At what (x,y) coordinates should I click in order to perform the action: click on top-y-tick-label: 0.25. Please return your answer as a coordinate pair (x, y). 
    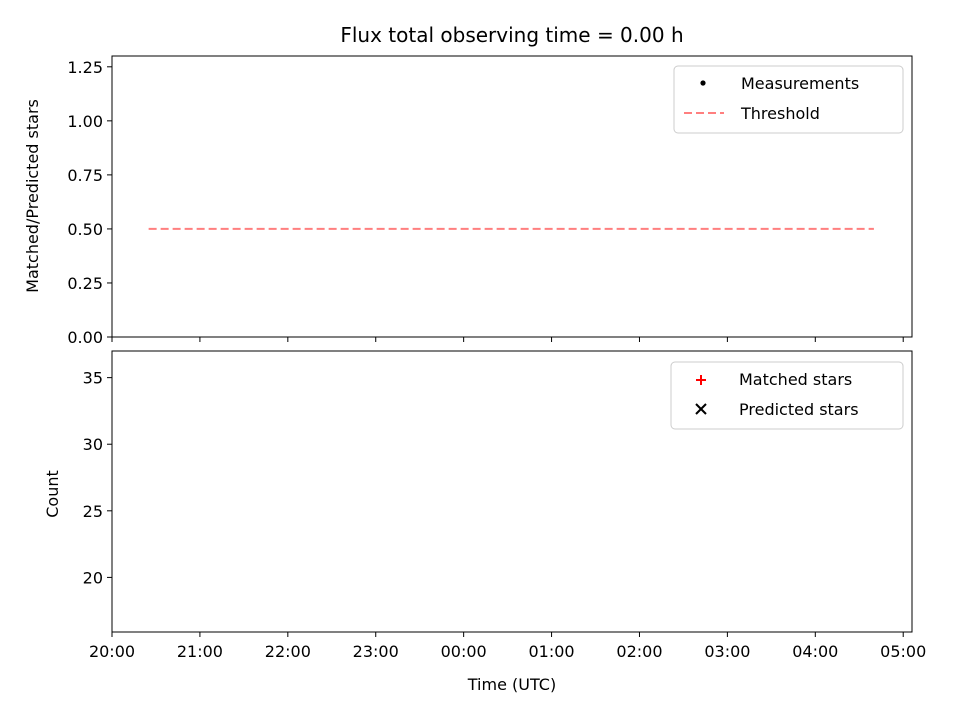
    Looking at the image, I should click on (85, 283).